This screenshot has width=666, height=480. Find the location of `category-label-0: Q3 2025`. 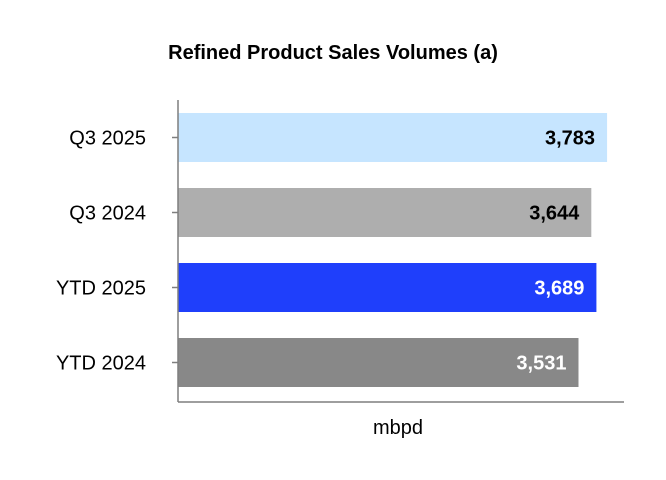

category-label-0: Q3 2025 is located at coordinates (107, 139).